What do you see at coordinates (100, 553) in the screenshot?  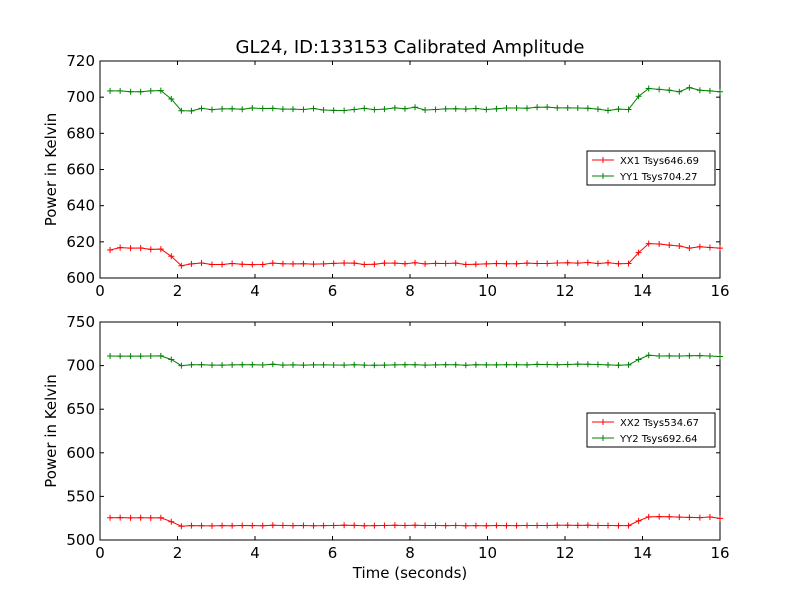 I see `x-tick-label: 0` at bounding box center [100, 553].